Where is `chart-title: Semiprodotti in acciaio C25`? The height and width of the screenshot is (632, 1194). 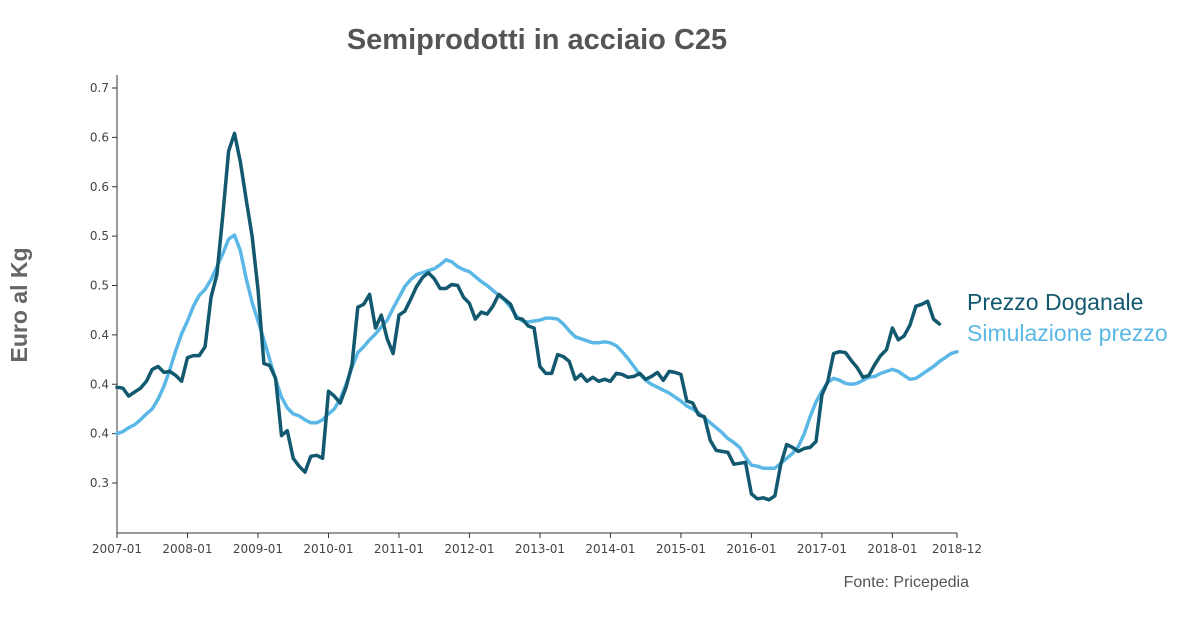 chart-title: Semiprodotti in acciaio C25 is located at coordinates (537, 40).